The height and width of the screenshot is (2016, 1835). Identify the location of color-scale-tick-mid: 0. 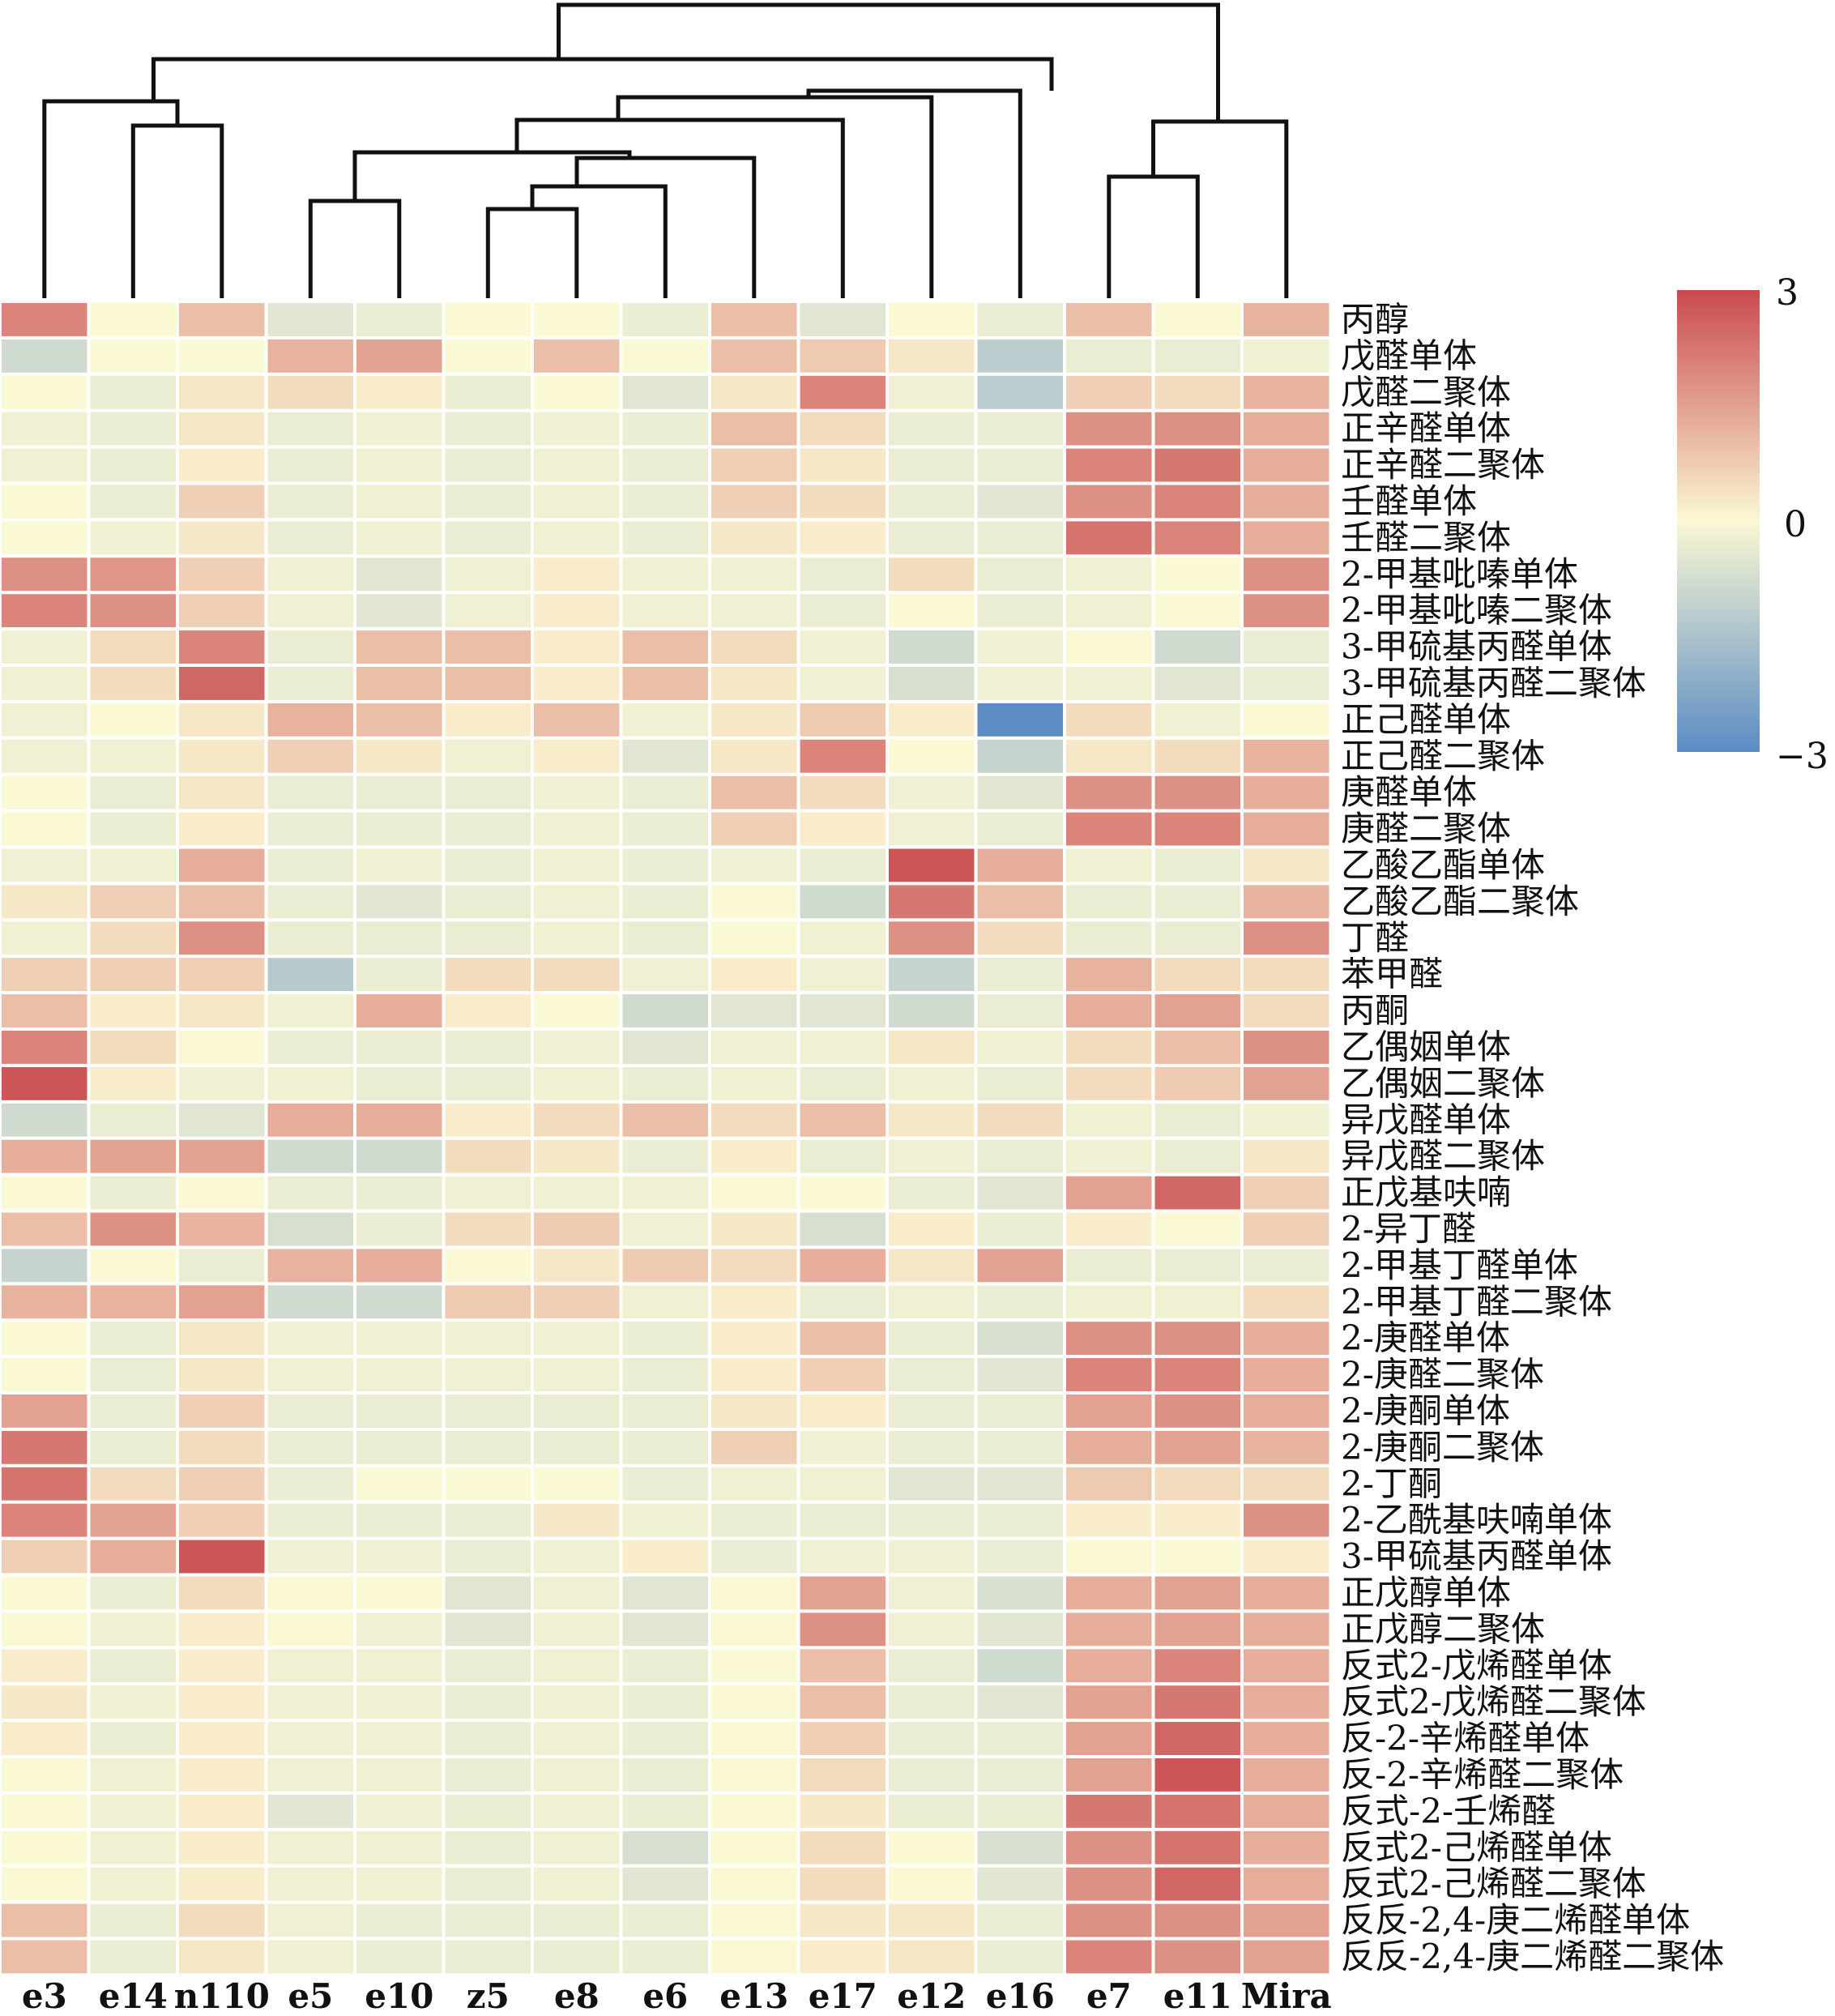
(1795, 525).